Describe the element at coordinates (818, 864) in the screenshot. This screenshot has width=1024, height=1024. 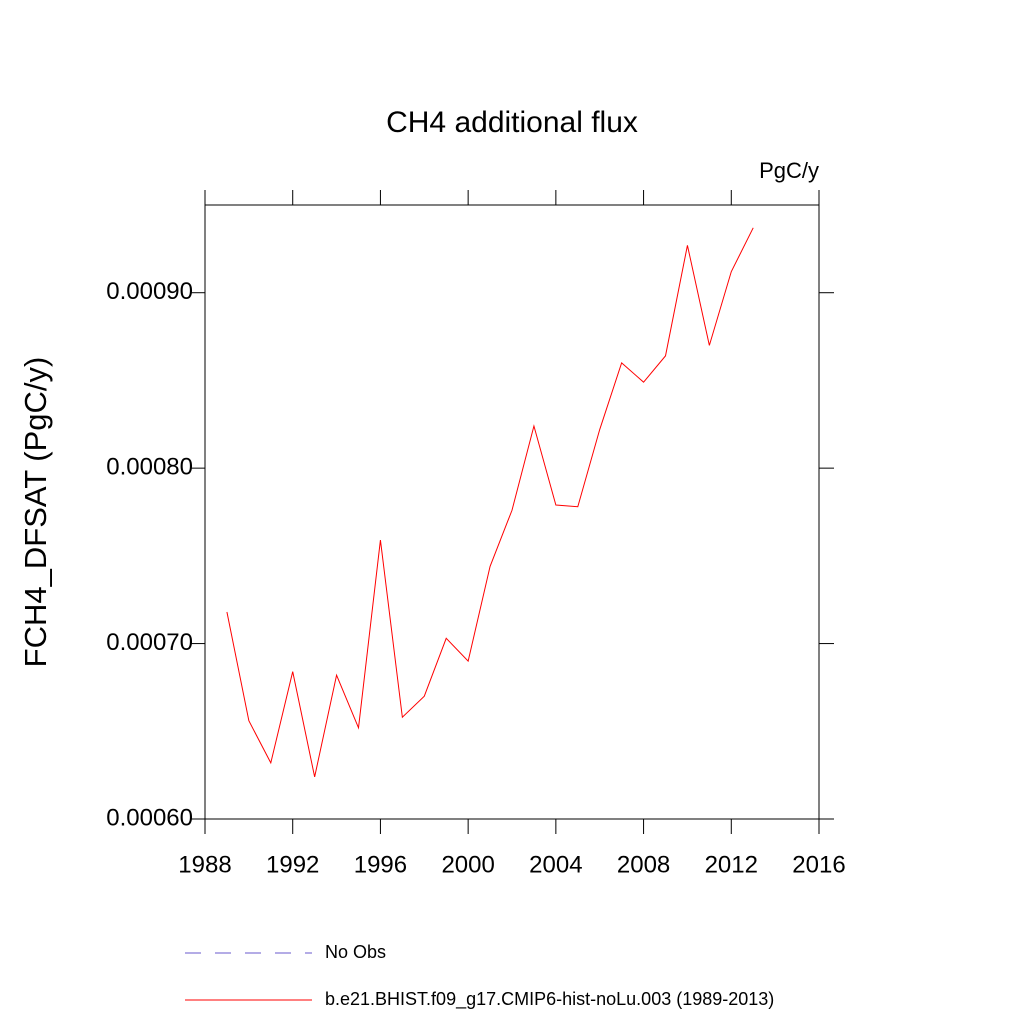
I see `x-tick-label: 2016` at that location.